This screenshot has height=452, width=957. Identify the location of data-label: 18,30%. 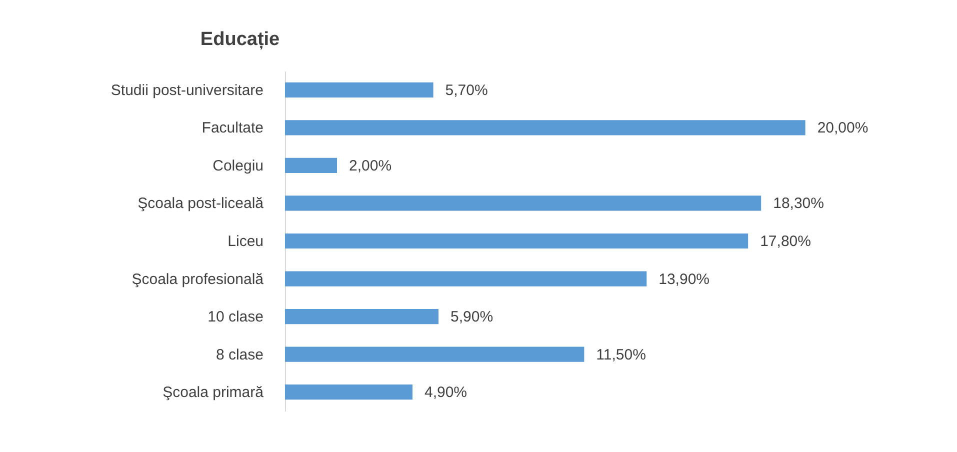
(798, 203).